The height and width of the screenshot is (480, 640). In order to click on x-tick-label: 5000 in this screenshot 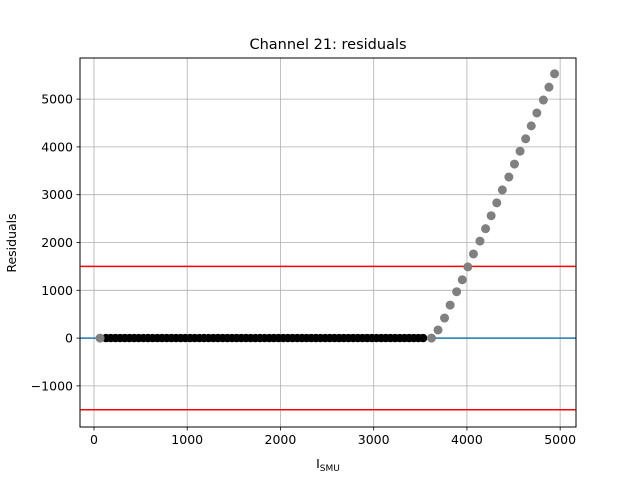, I will do `click(560, 439)`.